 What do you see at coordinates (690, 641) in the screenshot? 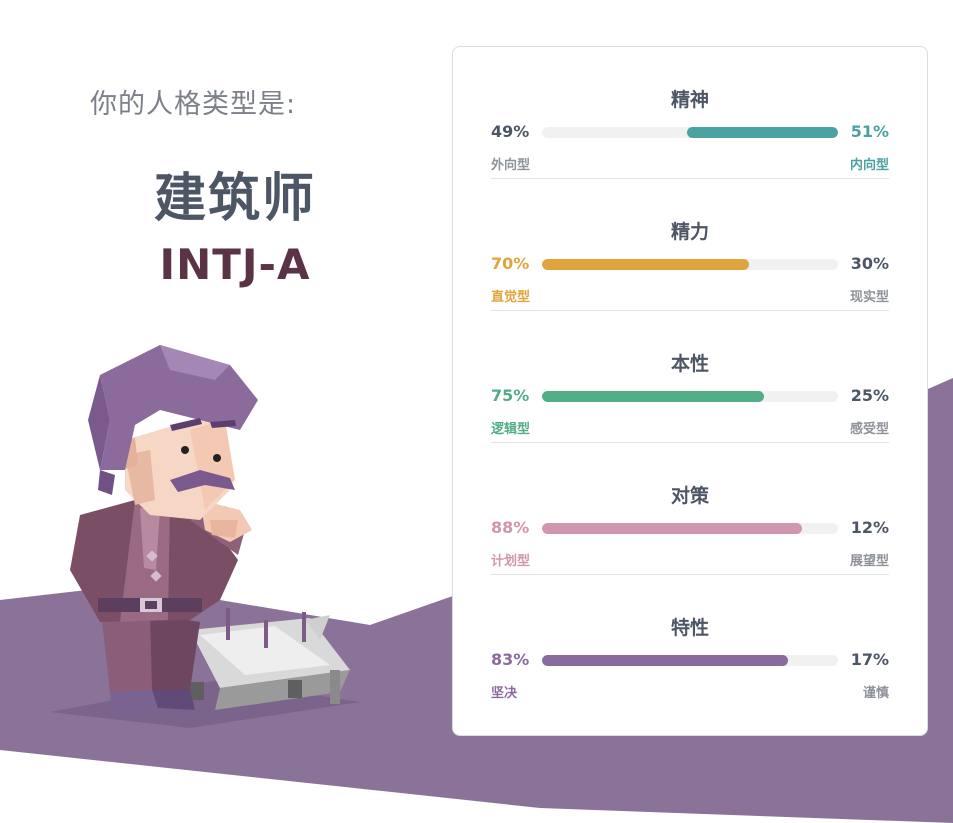
I see `trait-identity: 特性 83% 17% 坚决 谨慎` at bounding box center [690, 641].